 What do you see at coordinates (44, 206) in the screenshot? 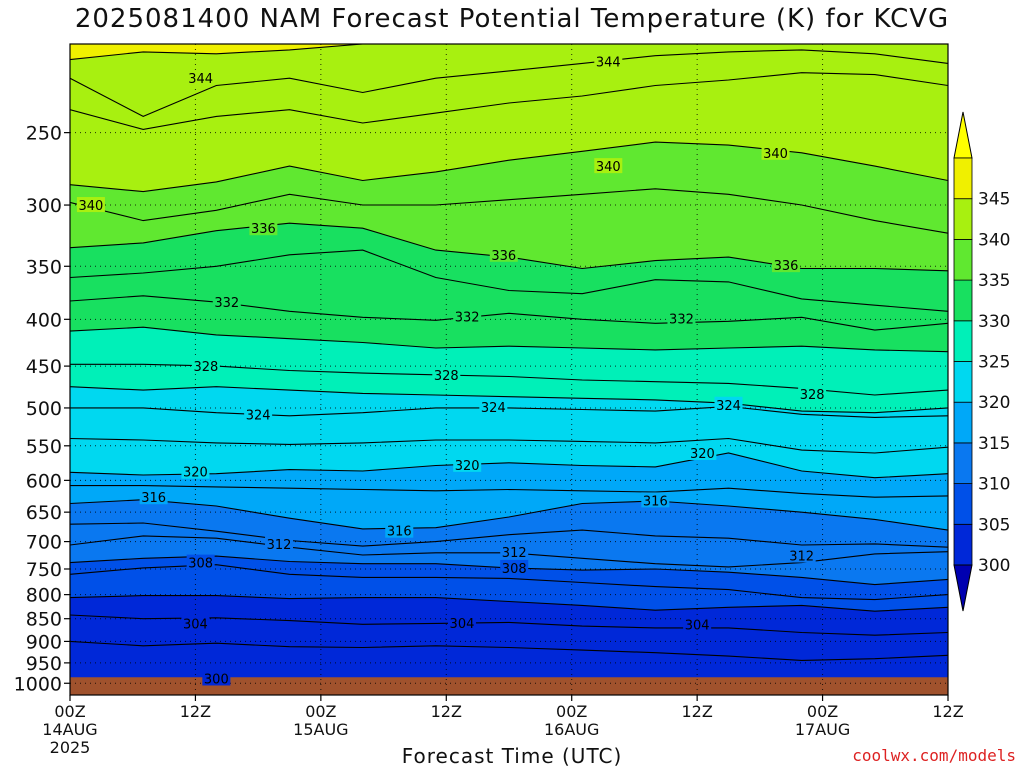
I see `y-tick-label: 300` at bounding box center [44, 206].